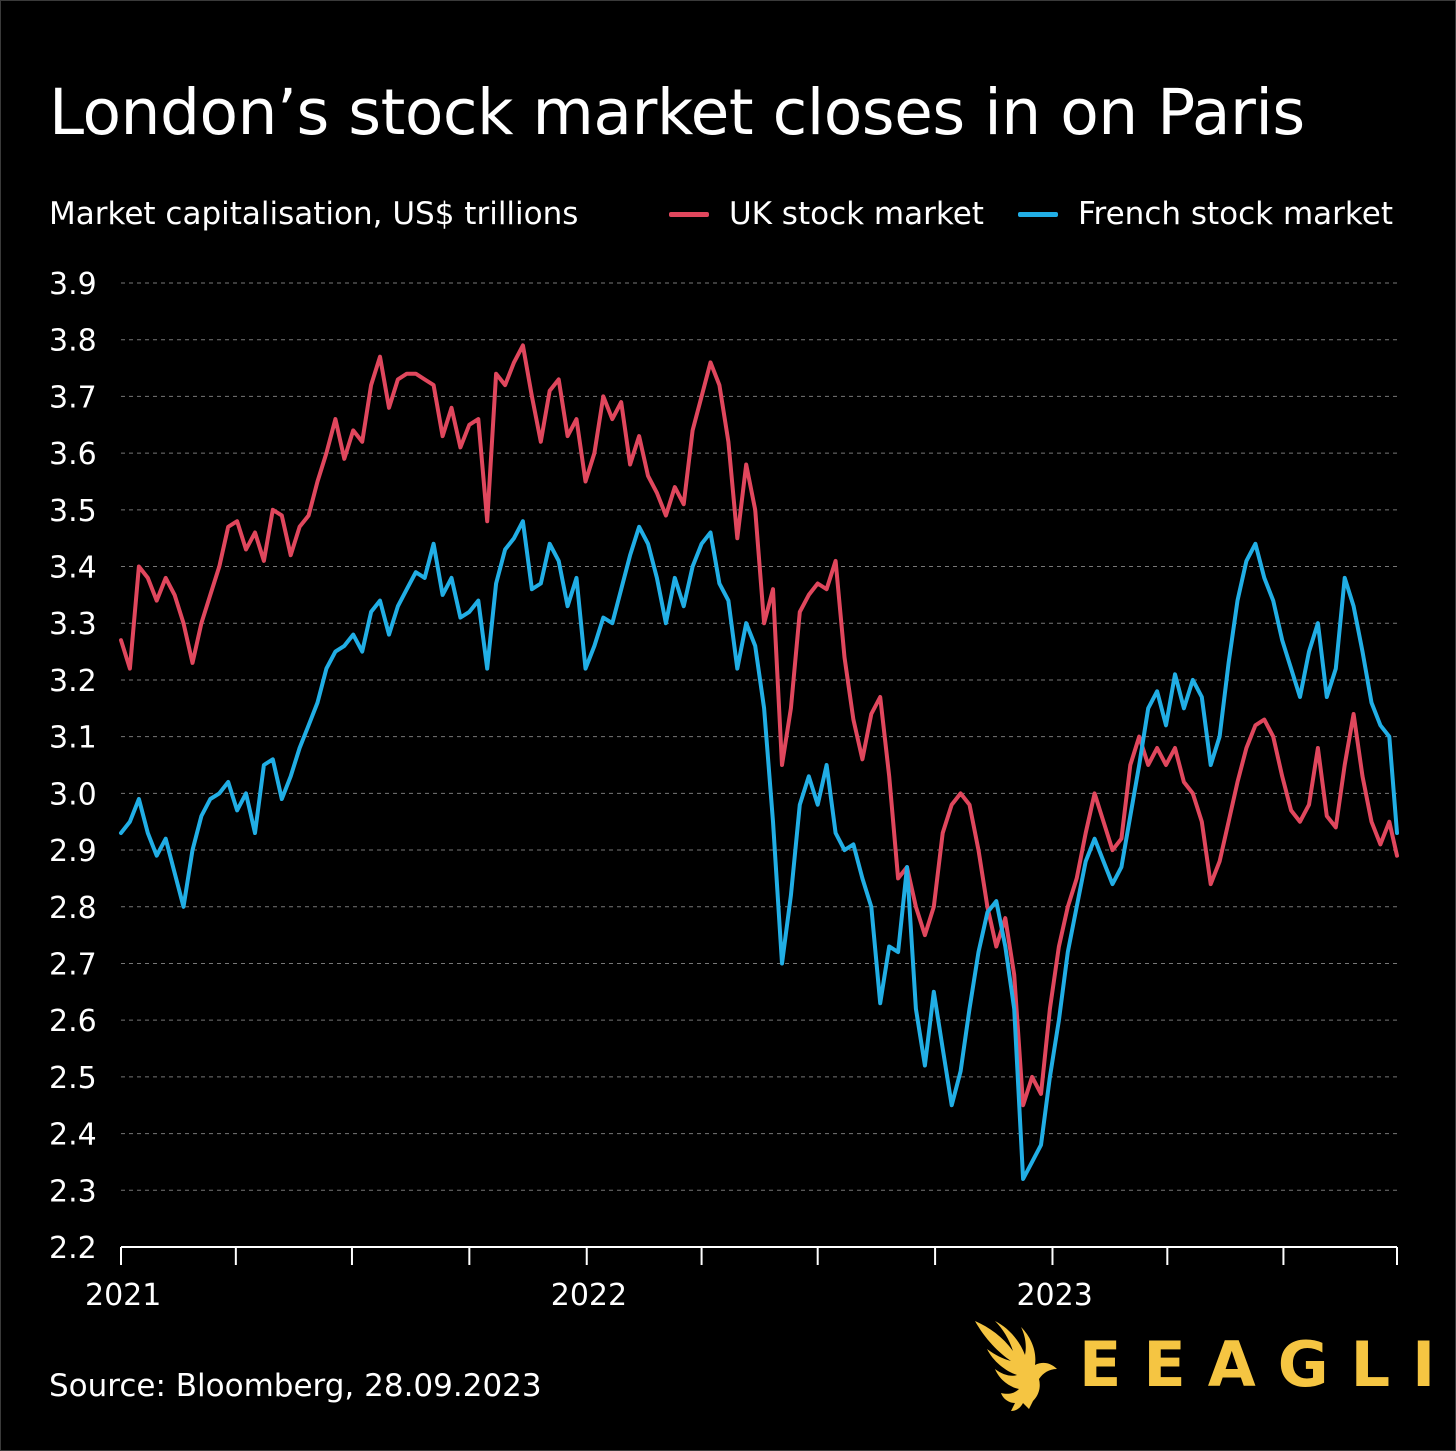  What do you see at coordinates (295, 1386) in the screenshot?
I see `source-note: Source: Bloomberg, 28.09.2023` at bounding box center [295, 1386].